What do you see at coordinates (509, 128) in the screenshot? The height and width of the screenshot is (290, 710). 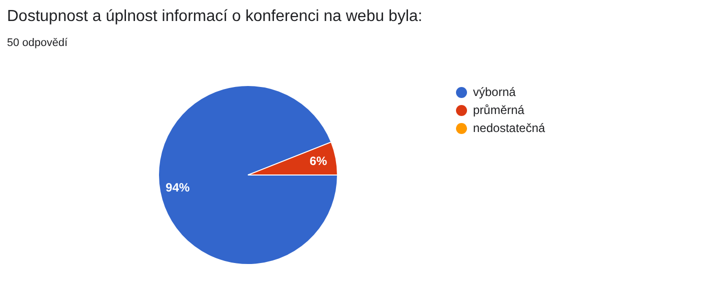 I see `legend-label: nedostatečná` at bounding box center [509, 128].